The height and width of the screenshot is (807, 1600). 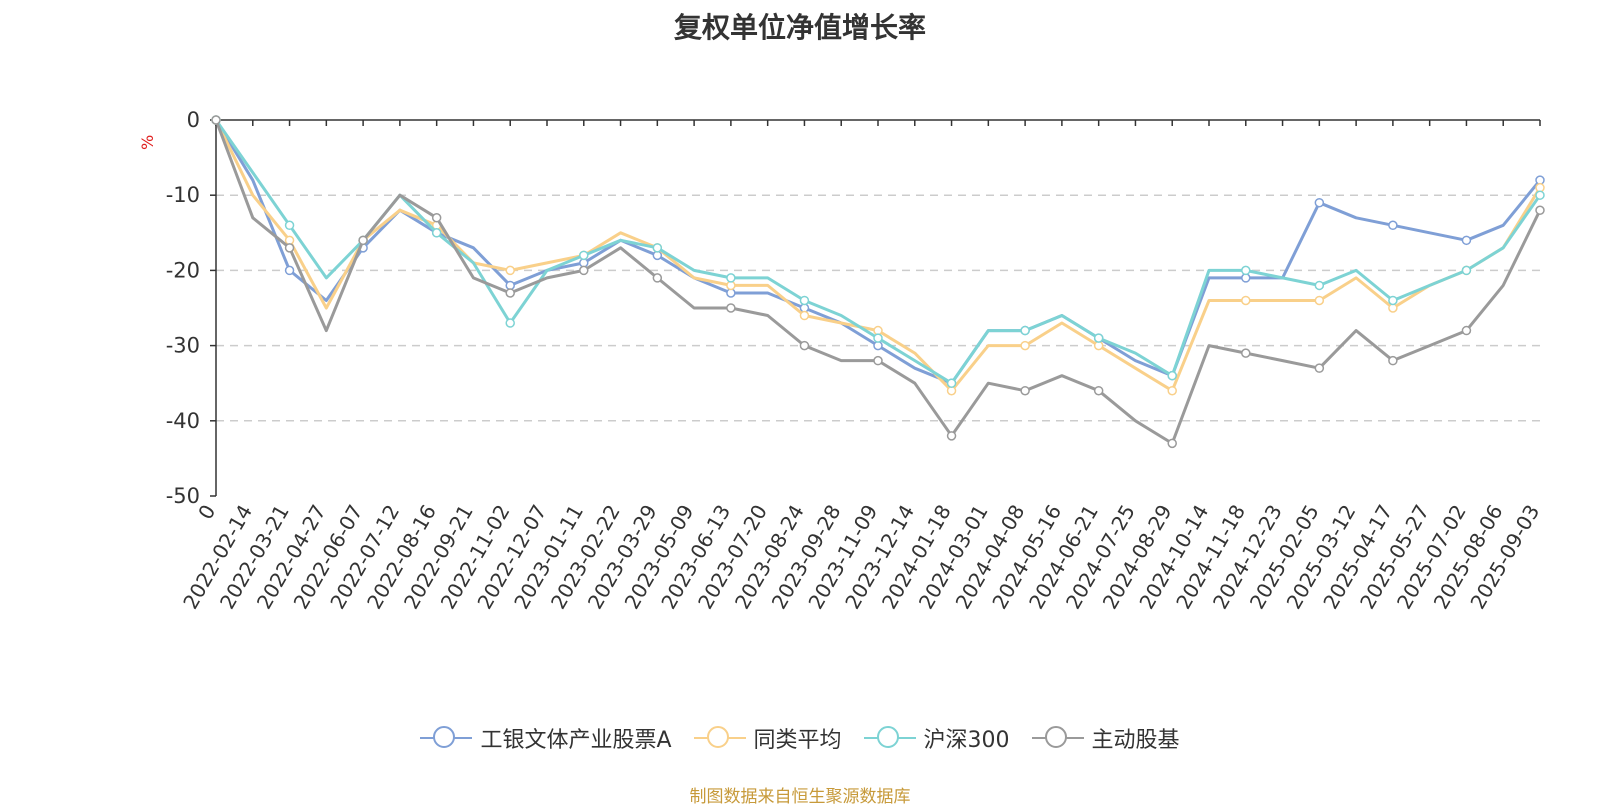 What do you see at coordinates (183, 195) in the screenshot?
I see `y-tick-label: -10` at bounding box center [183, 195].